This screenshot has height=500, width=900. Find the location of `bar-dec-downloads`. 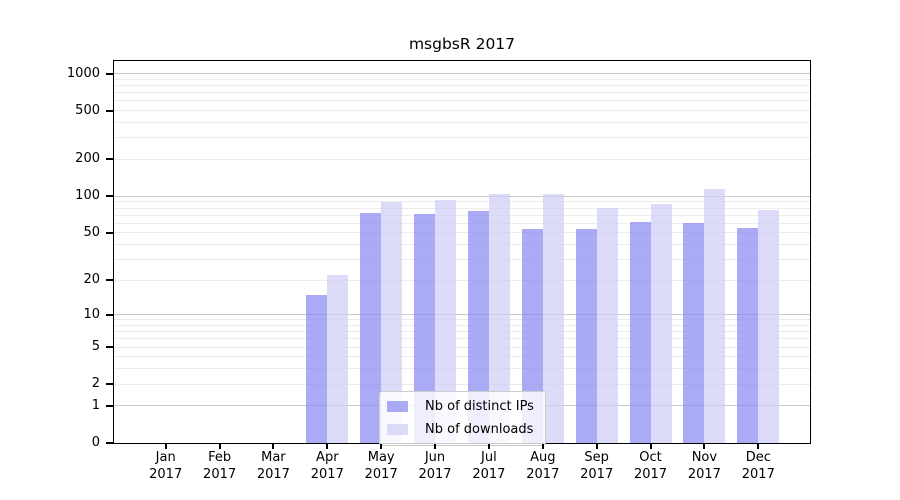

bar-dec-downloads is located at coordinates (769, 326).